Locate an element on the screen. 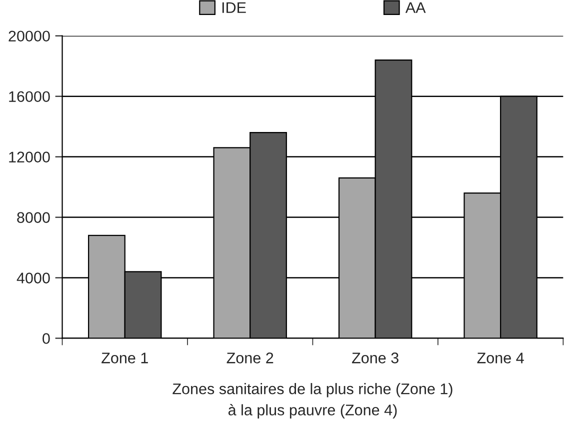  x-tick-label: Zone 2 is located at coordinates (250, 358).